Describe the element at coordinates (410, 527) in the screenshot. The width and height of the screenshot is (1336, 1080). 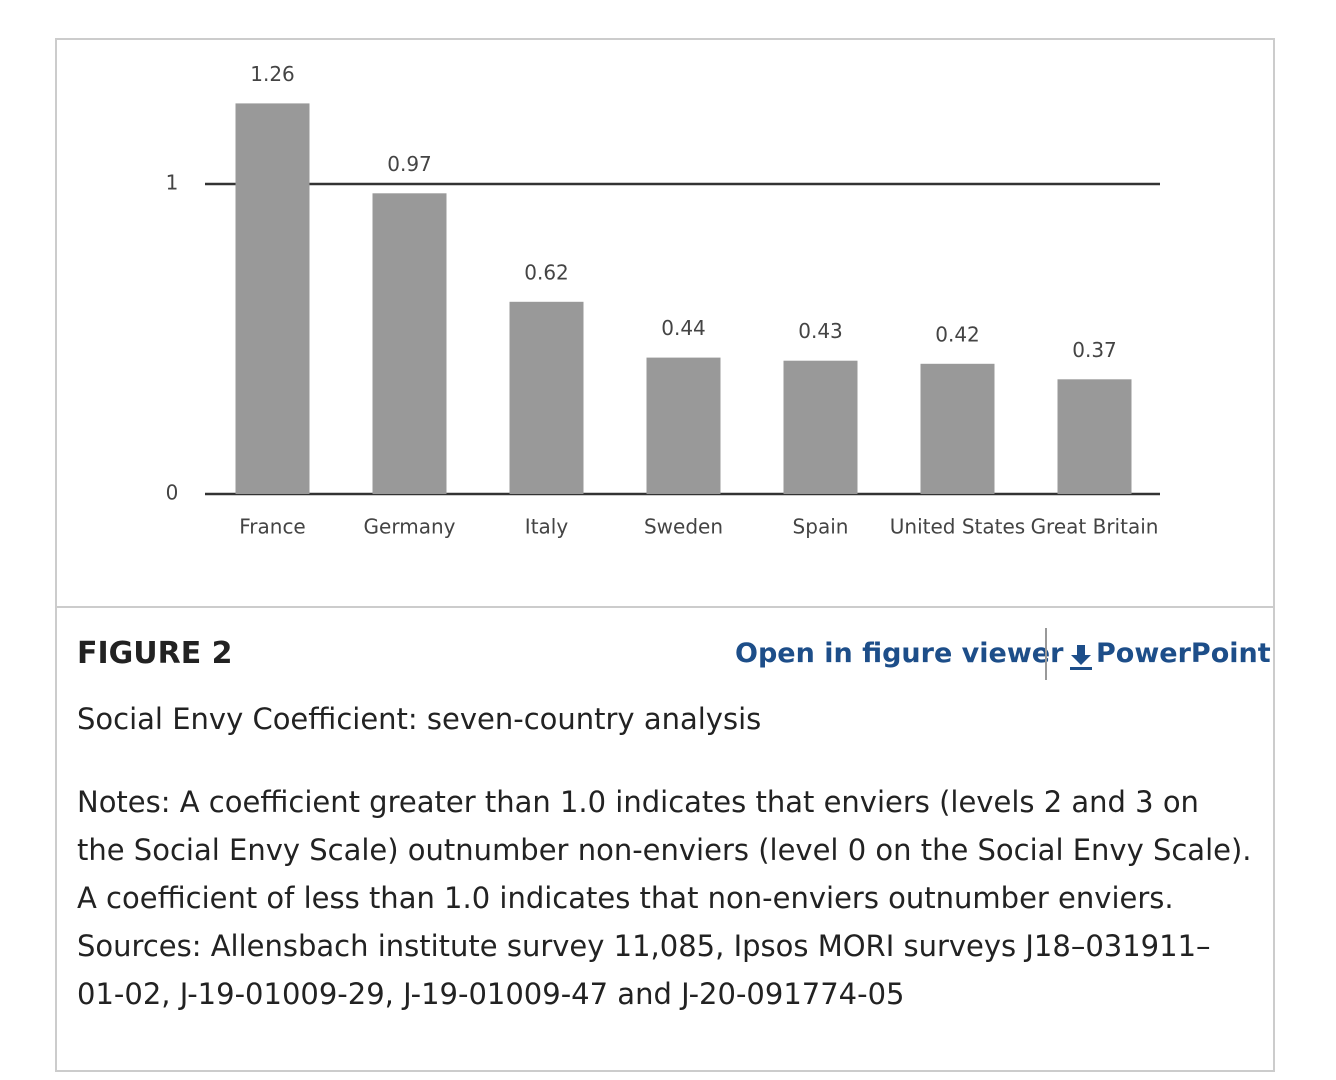
I see `x-tick-label: Germany` at that location.